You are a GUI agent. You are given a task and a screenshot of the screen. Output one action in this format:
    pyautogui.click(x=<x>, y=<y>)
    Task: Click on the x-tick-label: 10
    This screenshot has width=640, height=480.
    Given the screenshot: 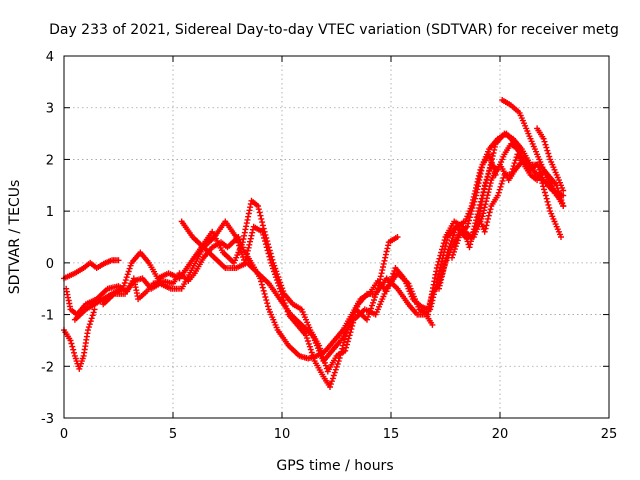 What is the action you would take?
    pyautogui.click(x=282, y=434)
    